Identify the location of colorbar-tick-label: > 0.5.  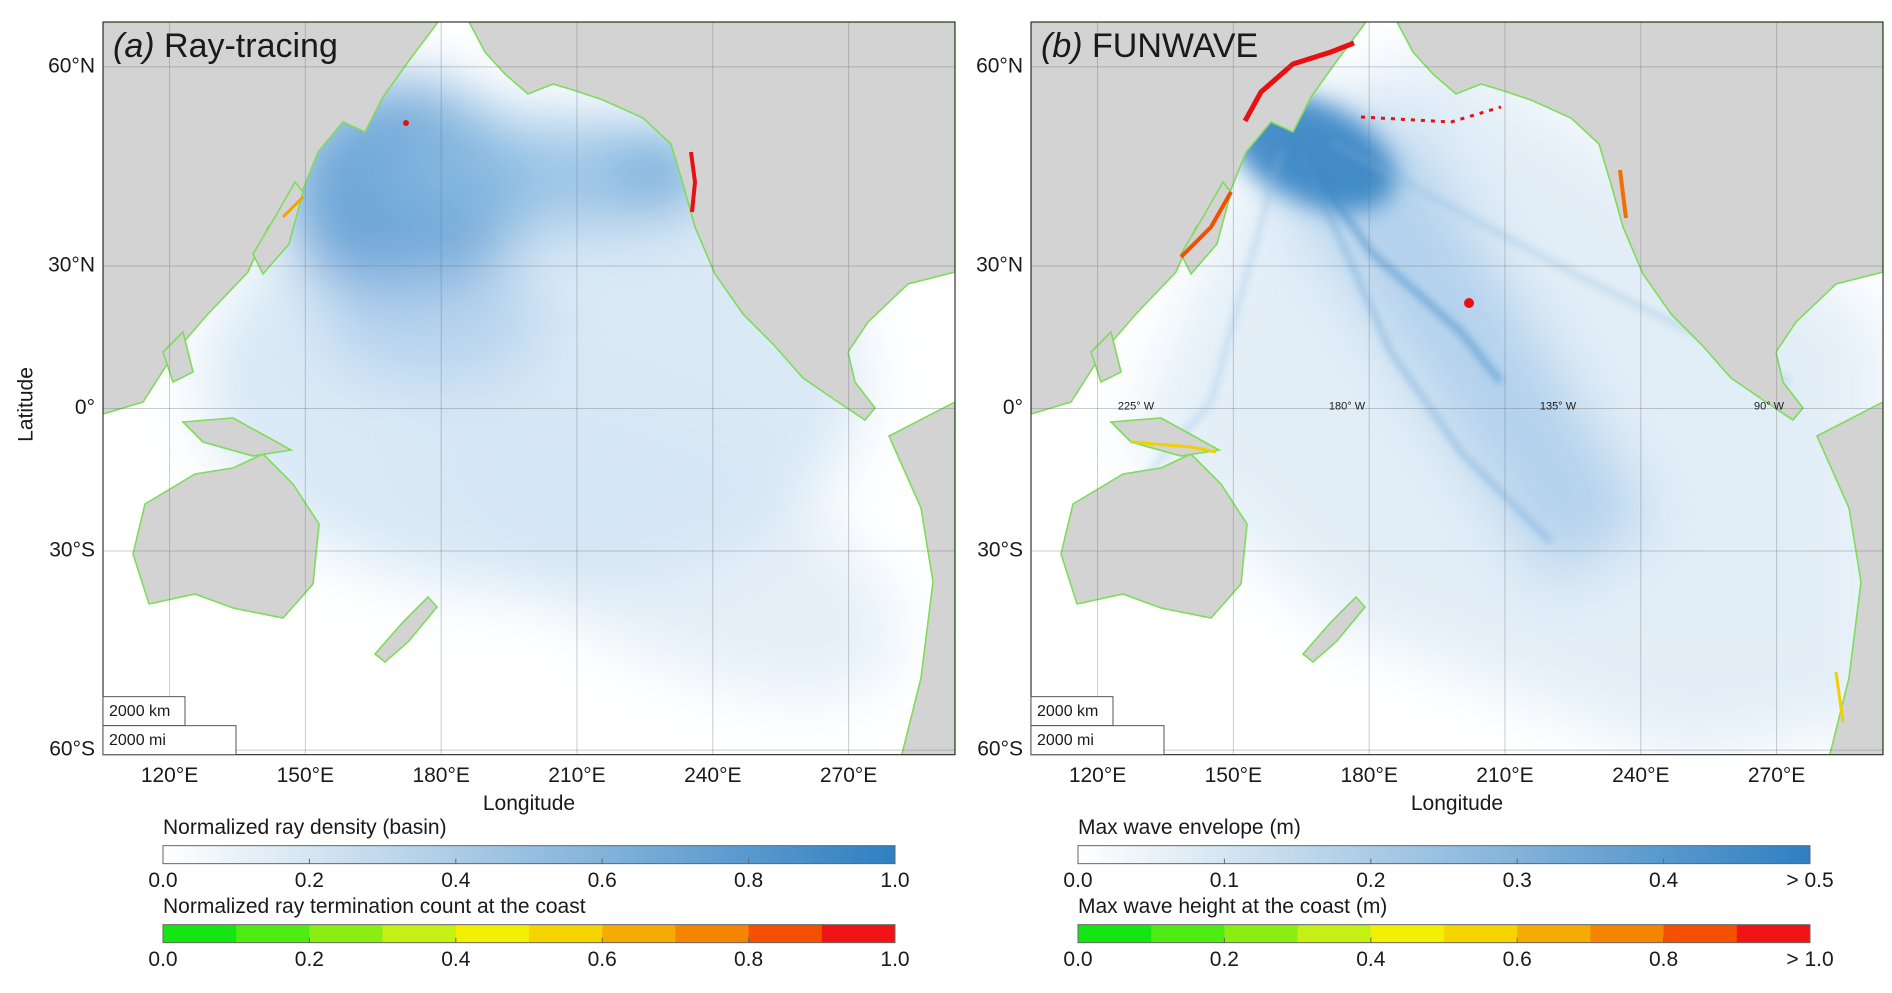
(1809, 880).